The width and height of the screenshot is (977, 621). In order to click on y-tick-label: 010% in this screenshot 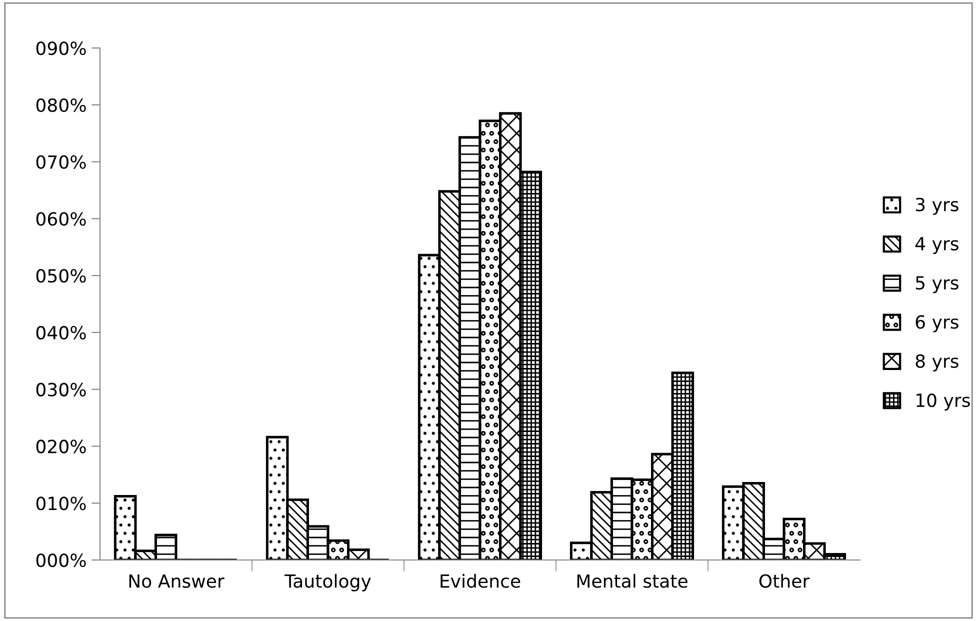, I will do `click(61, 503)`.